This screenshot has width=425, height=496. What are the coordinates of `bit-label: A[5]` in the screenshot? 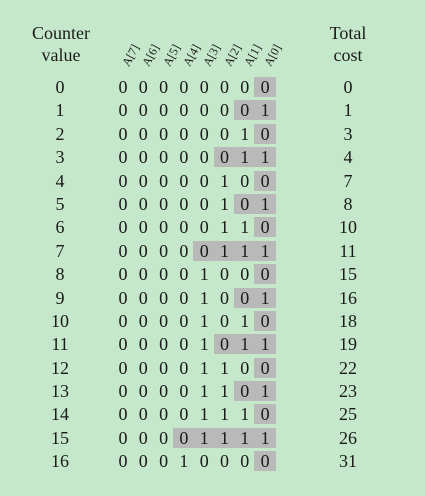 It's located at (171, 55).